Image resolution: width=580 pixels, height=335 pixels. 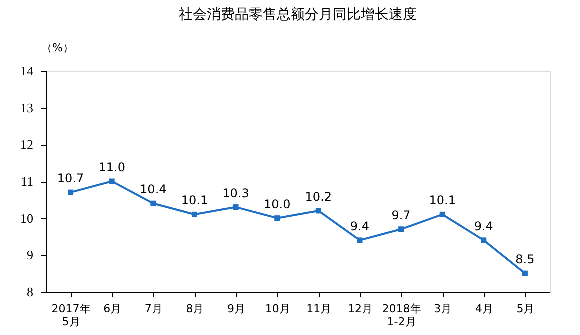 I want to click on x-tick-label: 6月, so click(x=113, y=309).